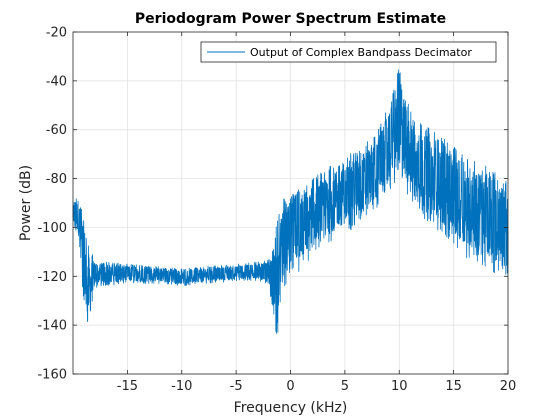 Image resolution: width=560 pixels, height=420 pixels. I want to click on y-tick-label: -60, so click(56, 130).